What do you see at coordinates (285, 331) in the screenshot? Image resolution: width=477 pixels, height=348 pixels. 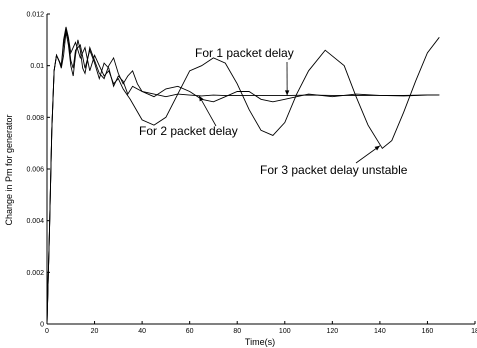 I see `x-tick-label: 100` at bounding box center [285, 331].